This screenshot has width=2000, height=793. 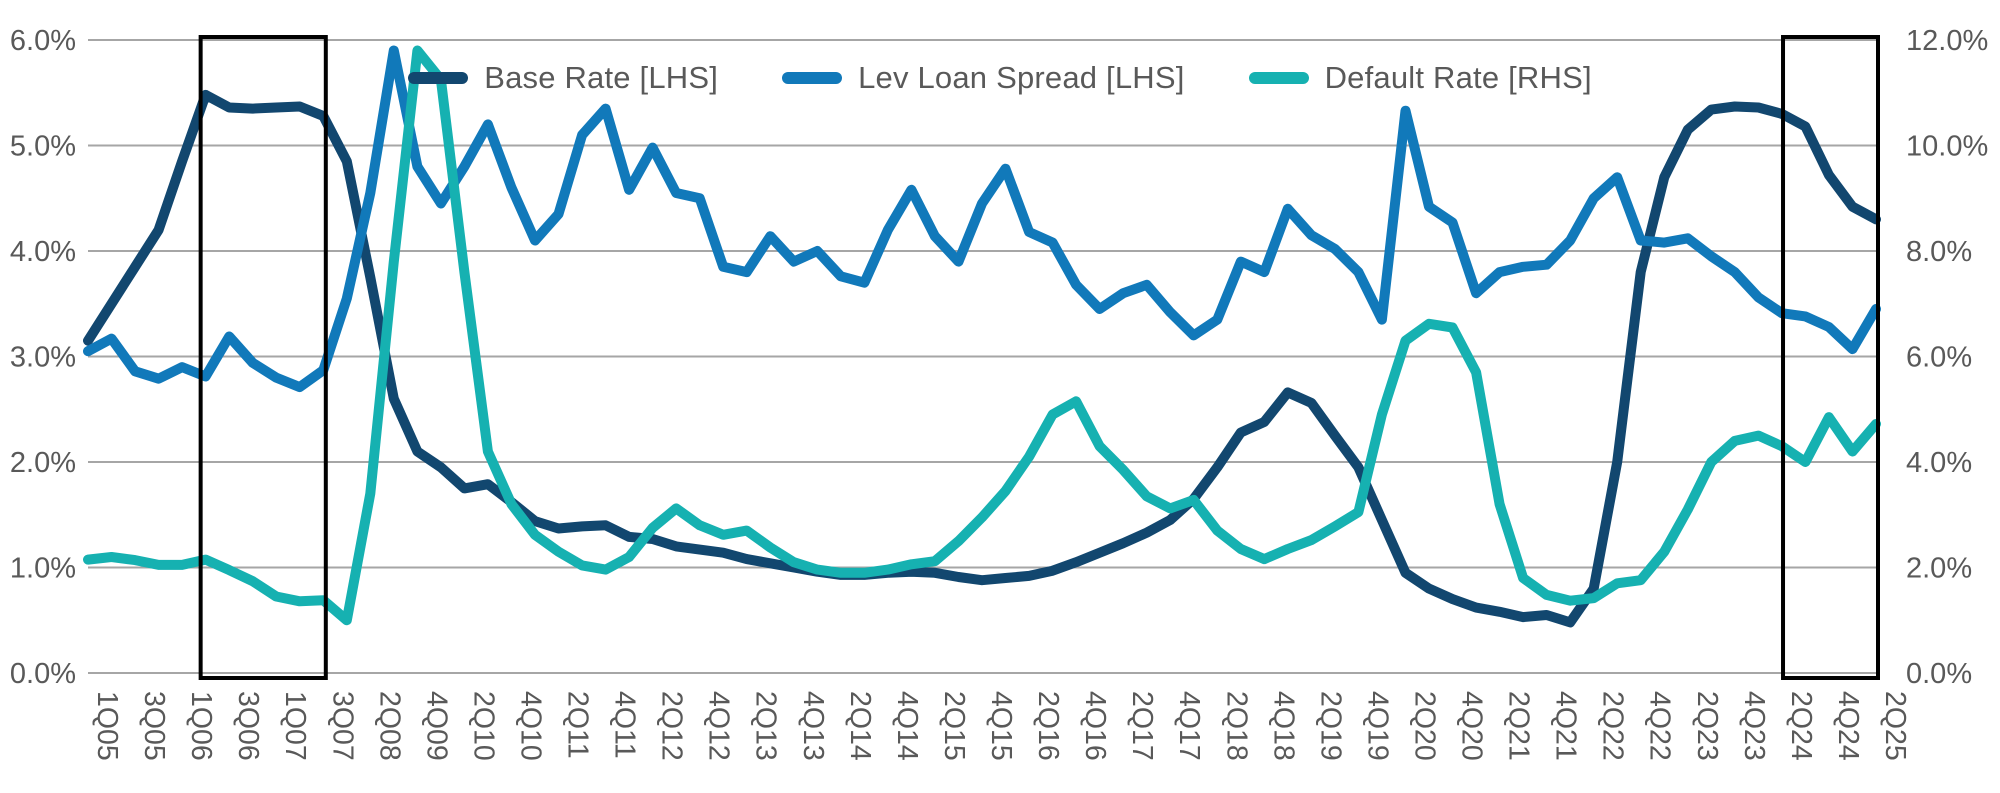 I want to click on x-axis-tick-label: 2Q11, so click(x=578, y=725).